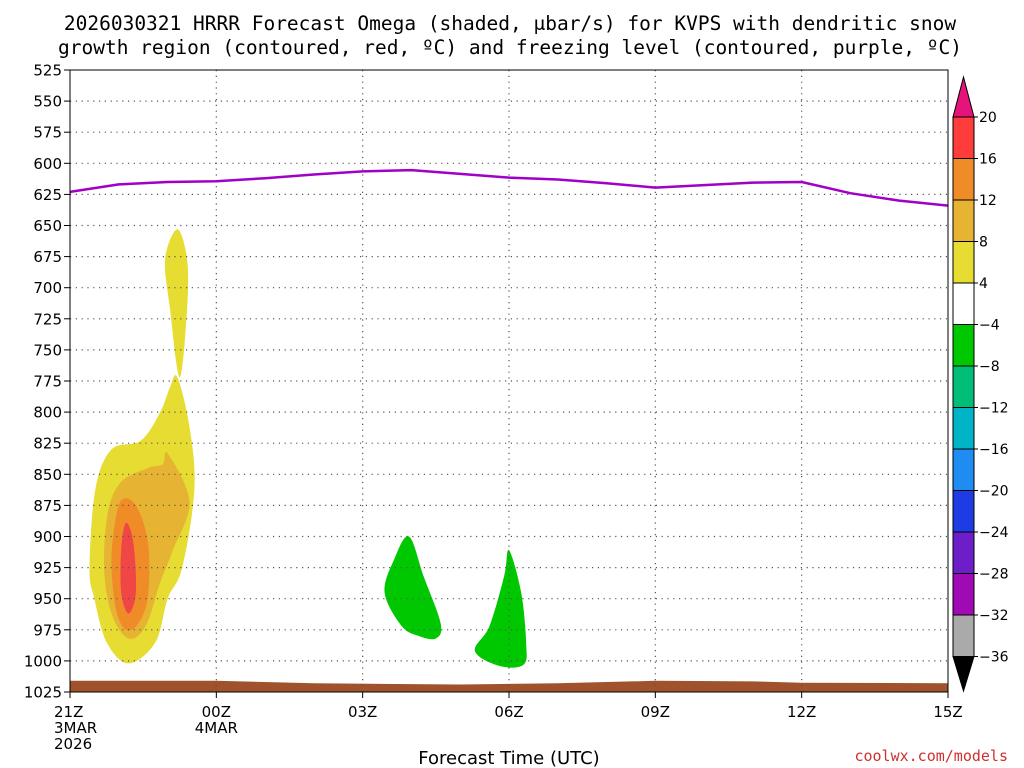 The width and height of the screenshot is (1024, 768). I want to click on terrain-fill, so click(509, 686).